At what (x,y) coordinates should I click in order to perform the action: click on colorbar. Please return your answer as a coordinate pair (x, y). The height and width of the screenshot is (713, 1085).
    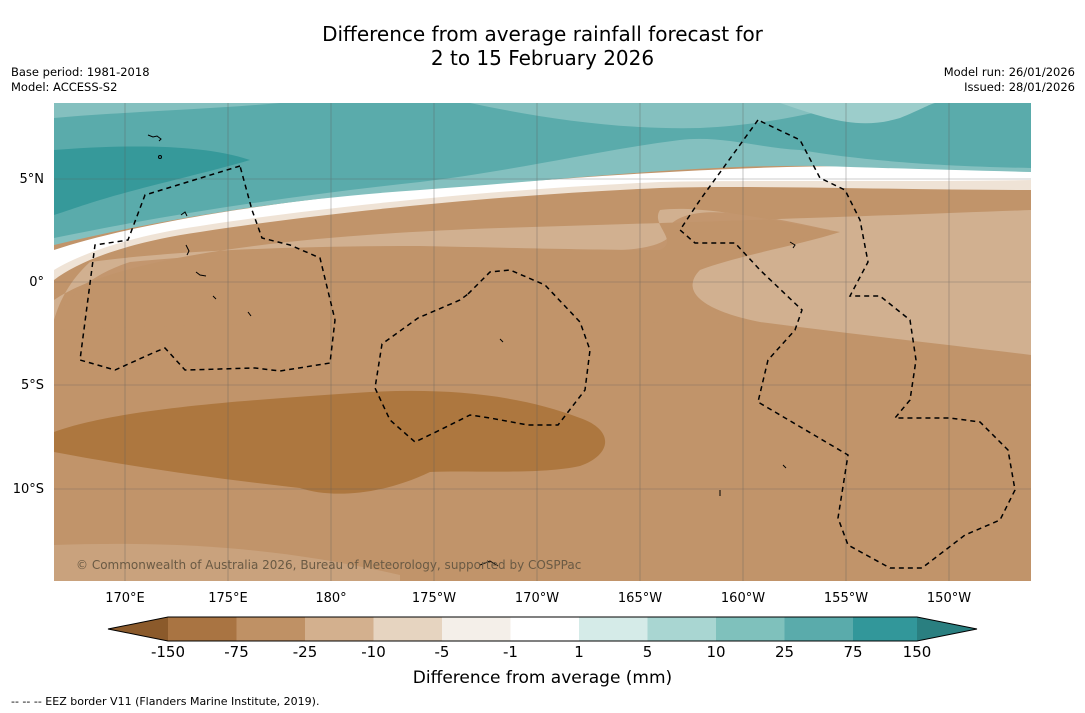
    Looking at the image, I should click on (542, 629).